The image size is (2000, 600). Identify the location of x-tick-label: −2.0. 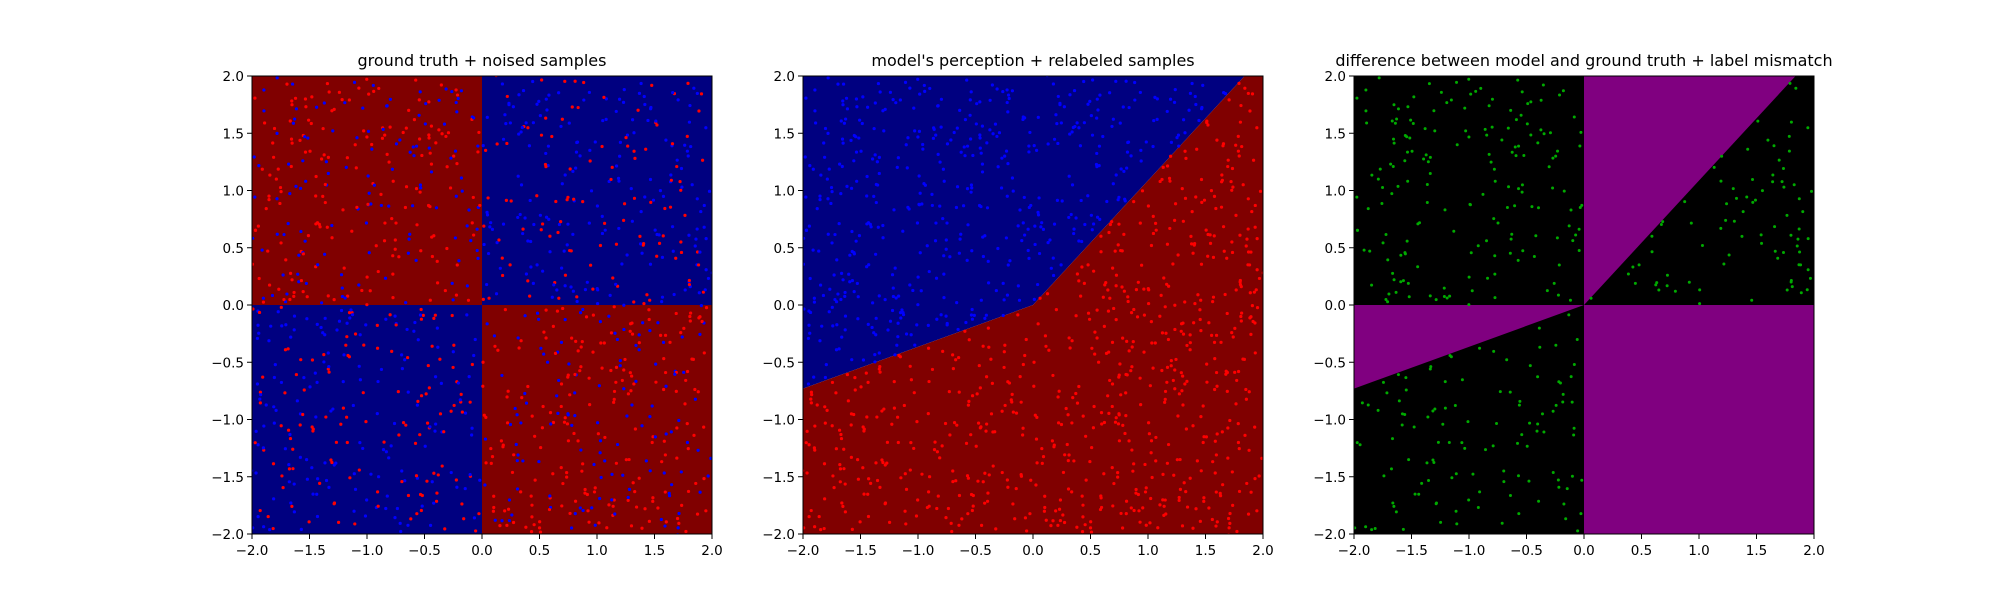
(252, 551).